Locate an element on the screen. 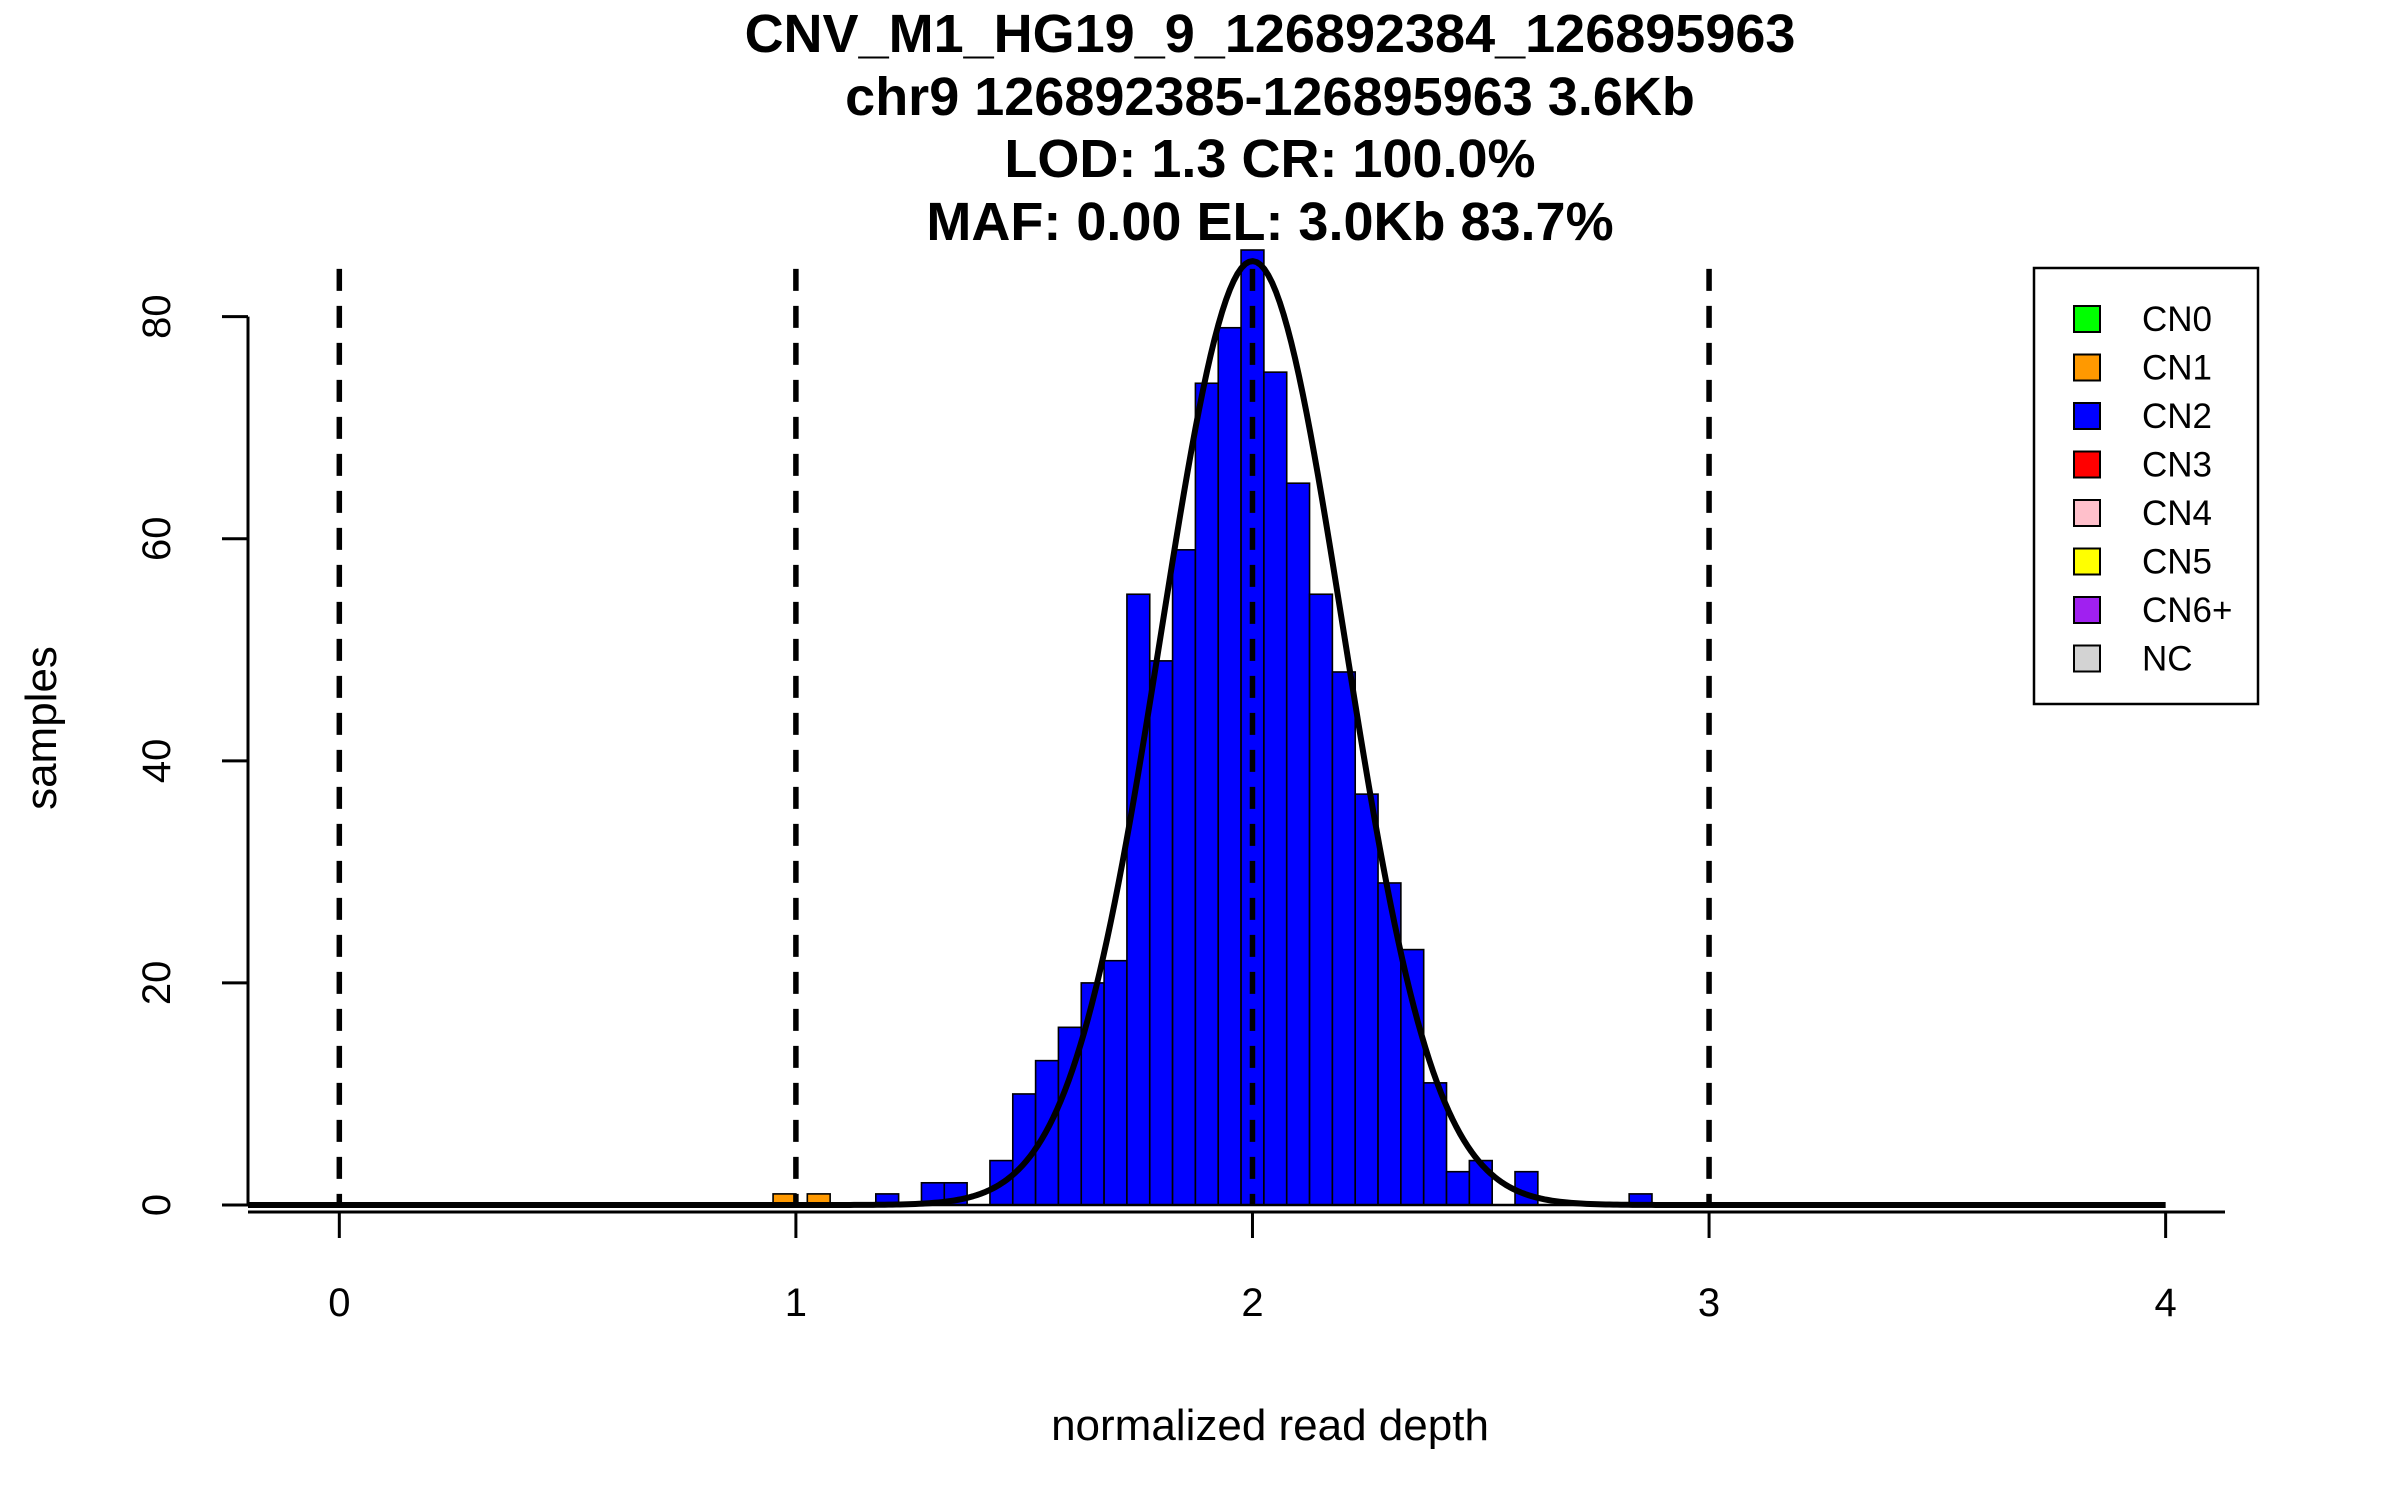 The height and width of the screenshot is (1500, 2400). title-line-region: chr9 126892385-126895963 3.6Kb is located at coordinates (1270, 97).